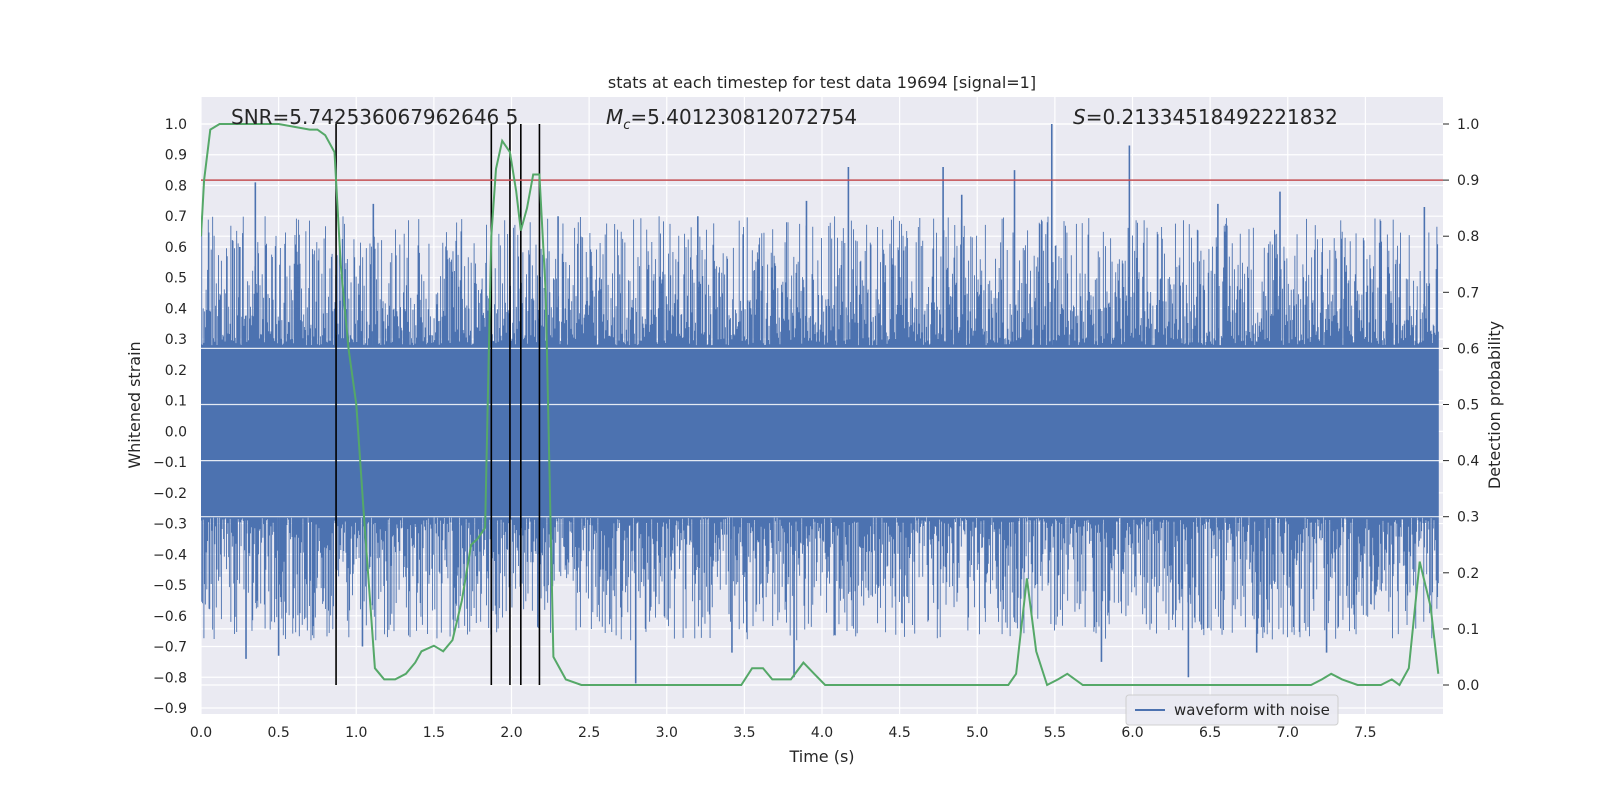  What do you see at coordinates (176, 186) in the screenshot?
I see `y-tick-label: 0.8` at bounding box center [176, 186].